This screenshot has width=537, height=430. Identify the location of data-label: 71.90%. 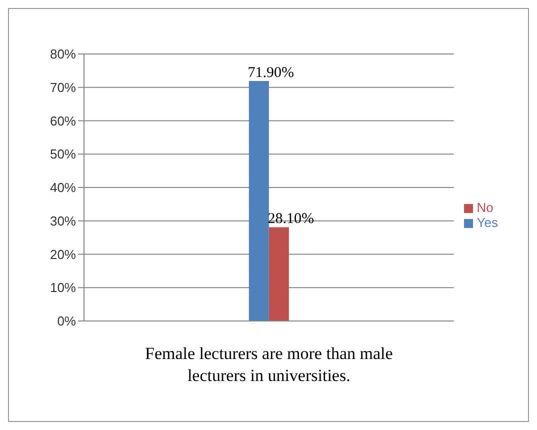
(271, 73).